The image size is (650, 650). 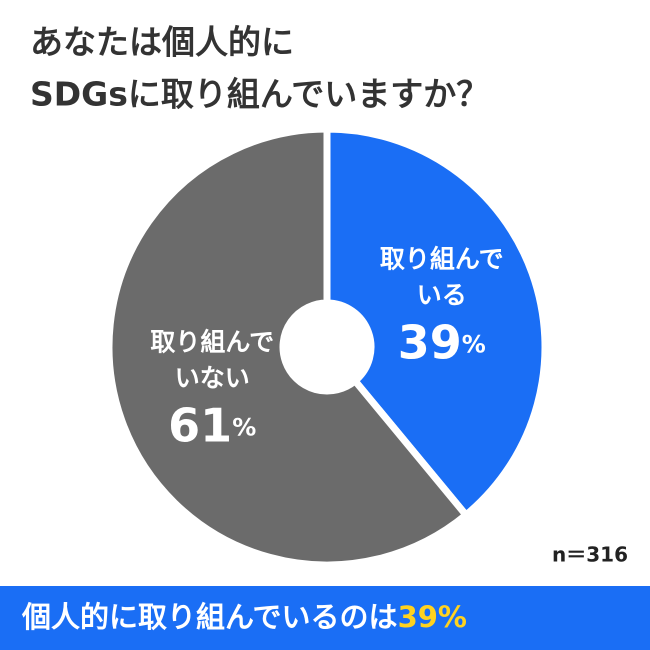 What do you see at coordinates (209, 617) in the screenshot?
I see `footer-text: 個人的に取り組んでいるのは` at bounding box center [209, 617].